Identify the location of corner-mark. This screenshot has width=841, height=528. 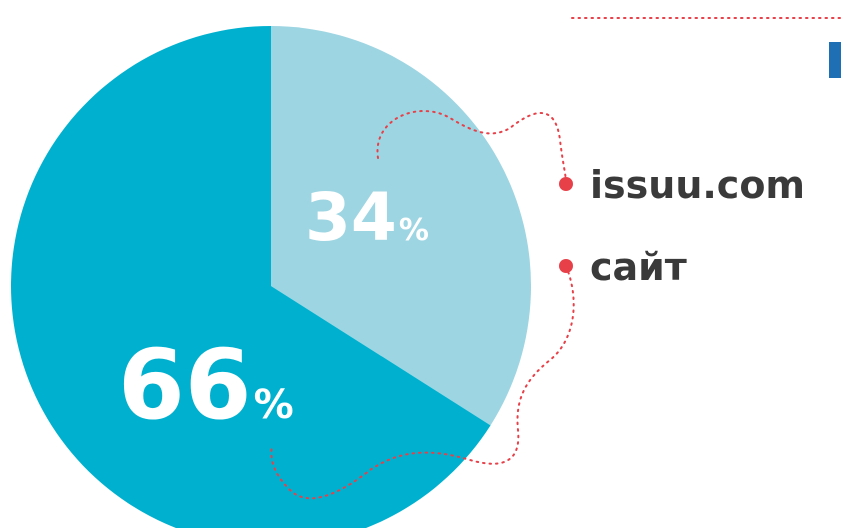
(835, 60).